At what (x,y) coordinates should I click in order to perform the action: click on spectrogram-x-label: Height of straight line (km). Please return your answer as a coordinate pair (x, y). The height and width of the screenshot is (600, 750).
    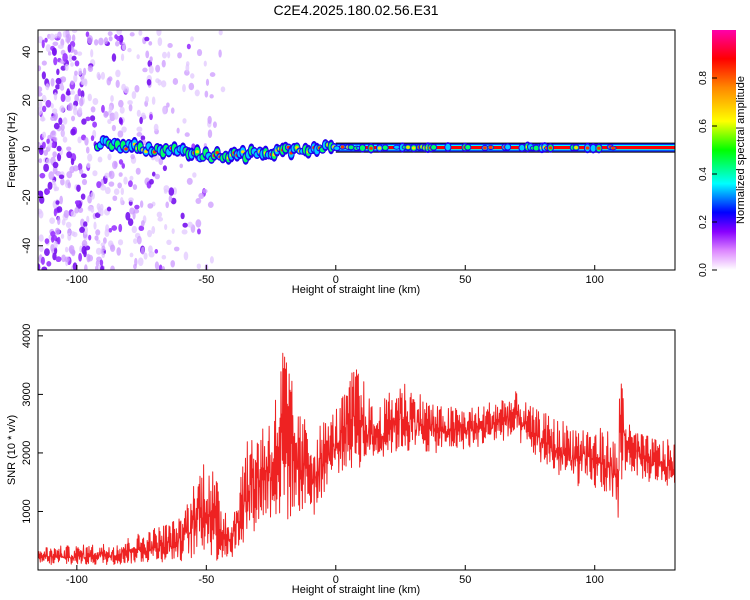
    Looking at the image, I should click on (356, 290).